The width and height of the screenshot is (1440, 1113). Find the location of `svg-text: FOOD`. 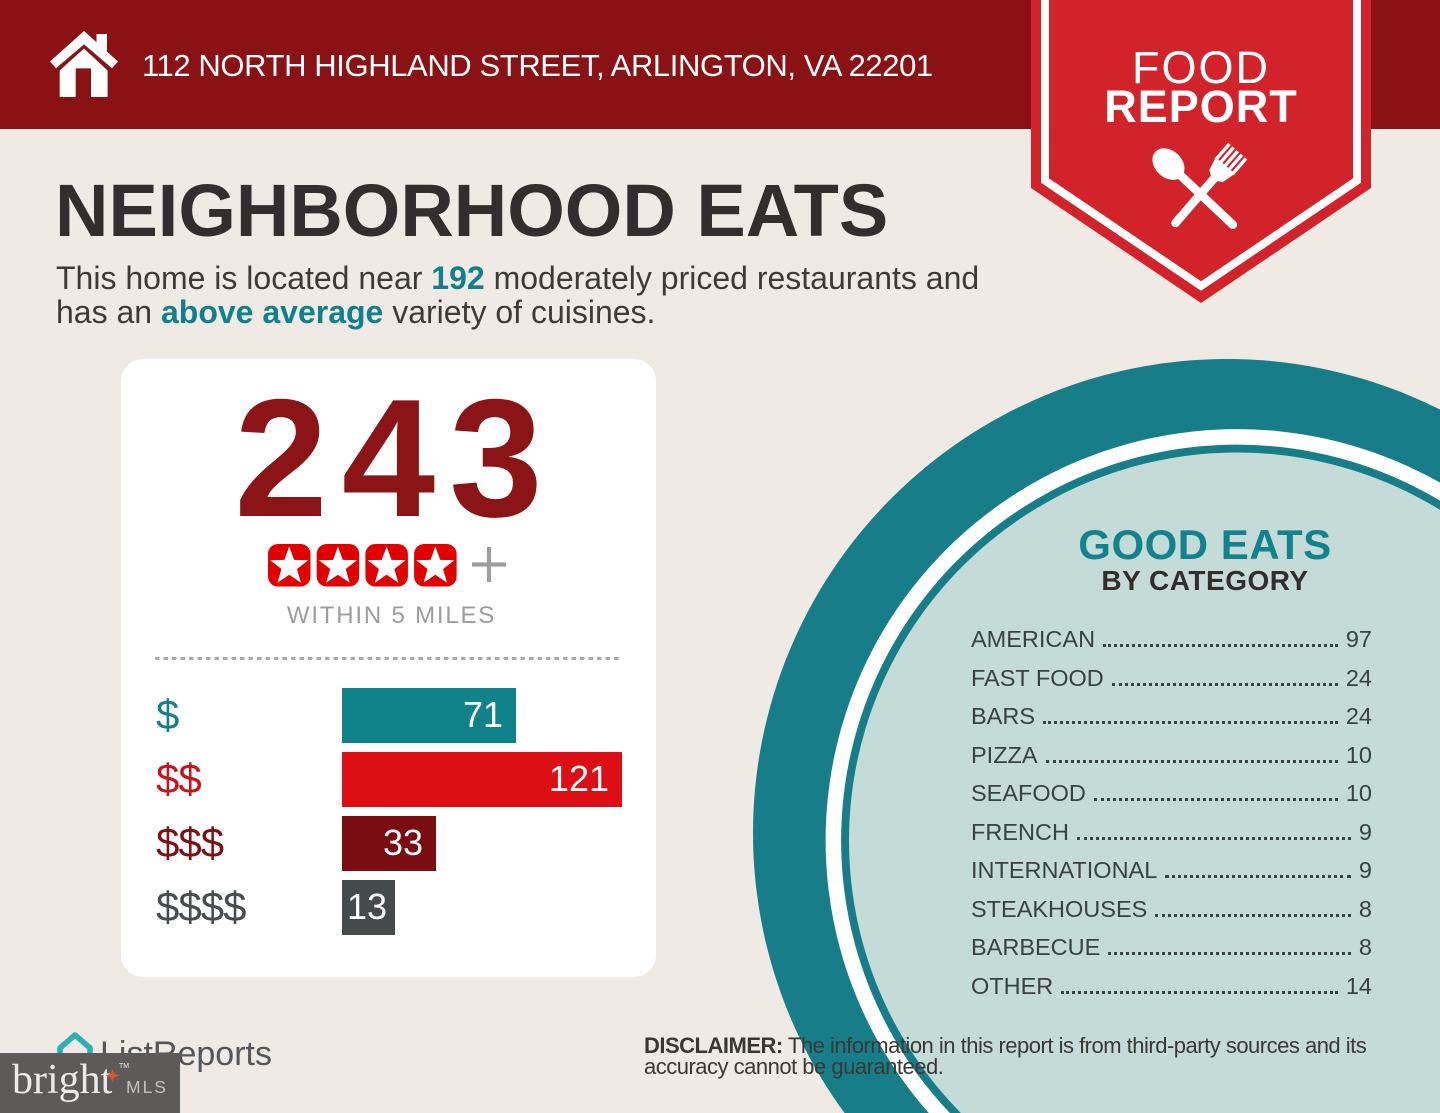

svg-text: FOOD is located at coordinates (1201, 67).